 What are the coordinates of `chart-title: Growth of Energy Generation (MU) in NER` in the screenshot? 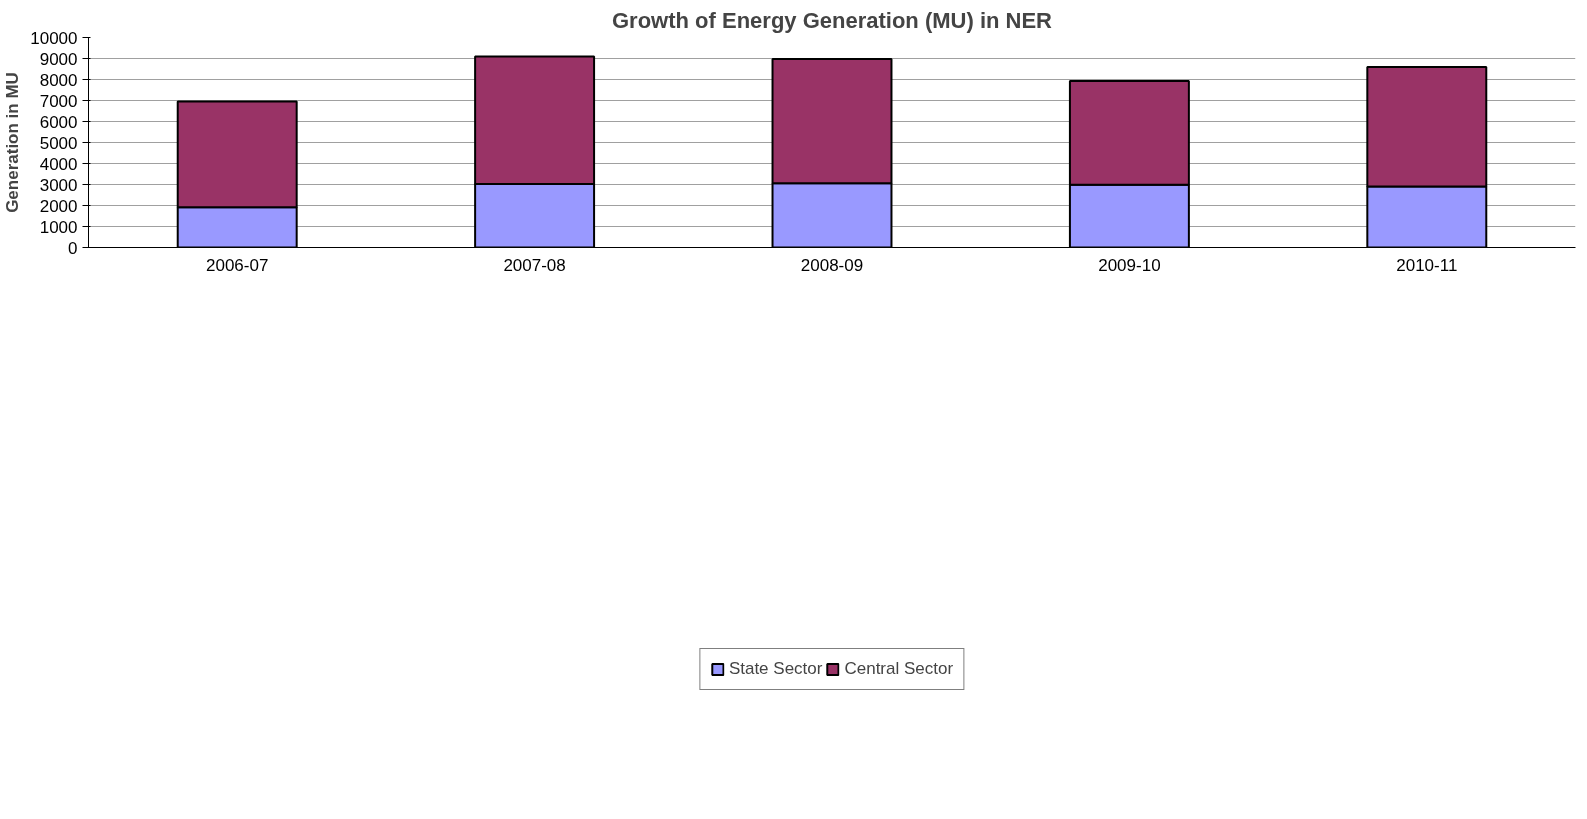 It's located at (832, 20).